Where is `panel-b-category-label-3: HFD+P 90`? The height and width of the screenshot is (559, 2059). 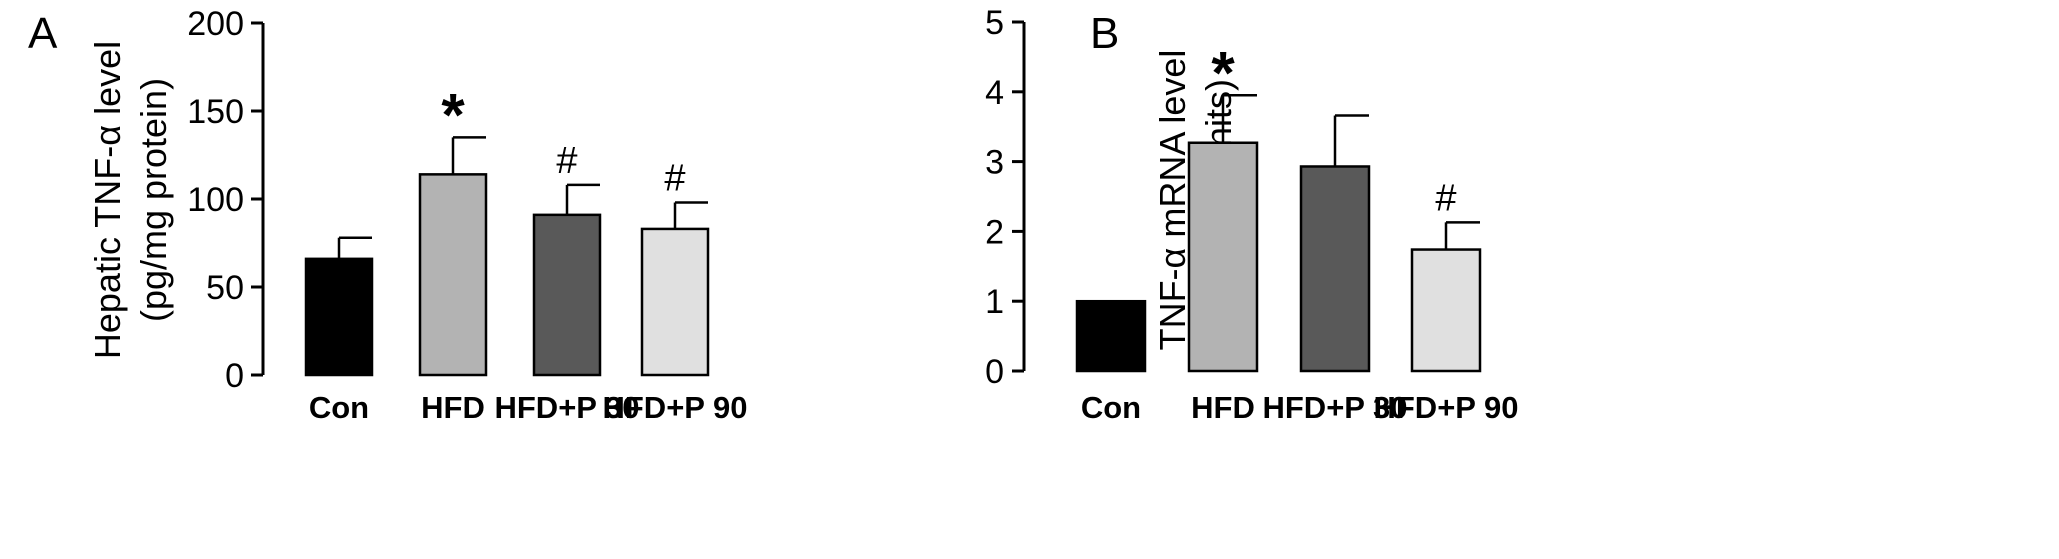
panel-b-category-label-3: HFD+P 90 is located at coordinates (1445, 407).